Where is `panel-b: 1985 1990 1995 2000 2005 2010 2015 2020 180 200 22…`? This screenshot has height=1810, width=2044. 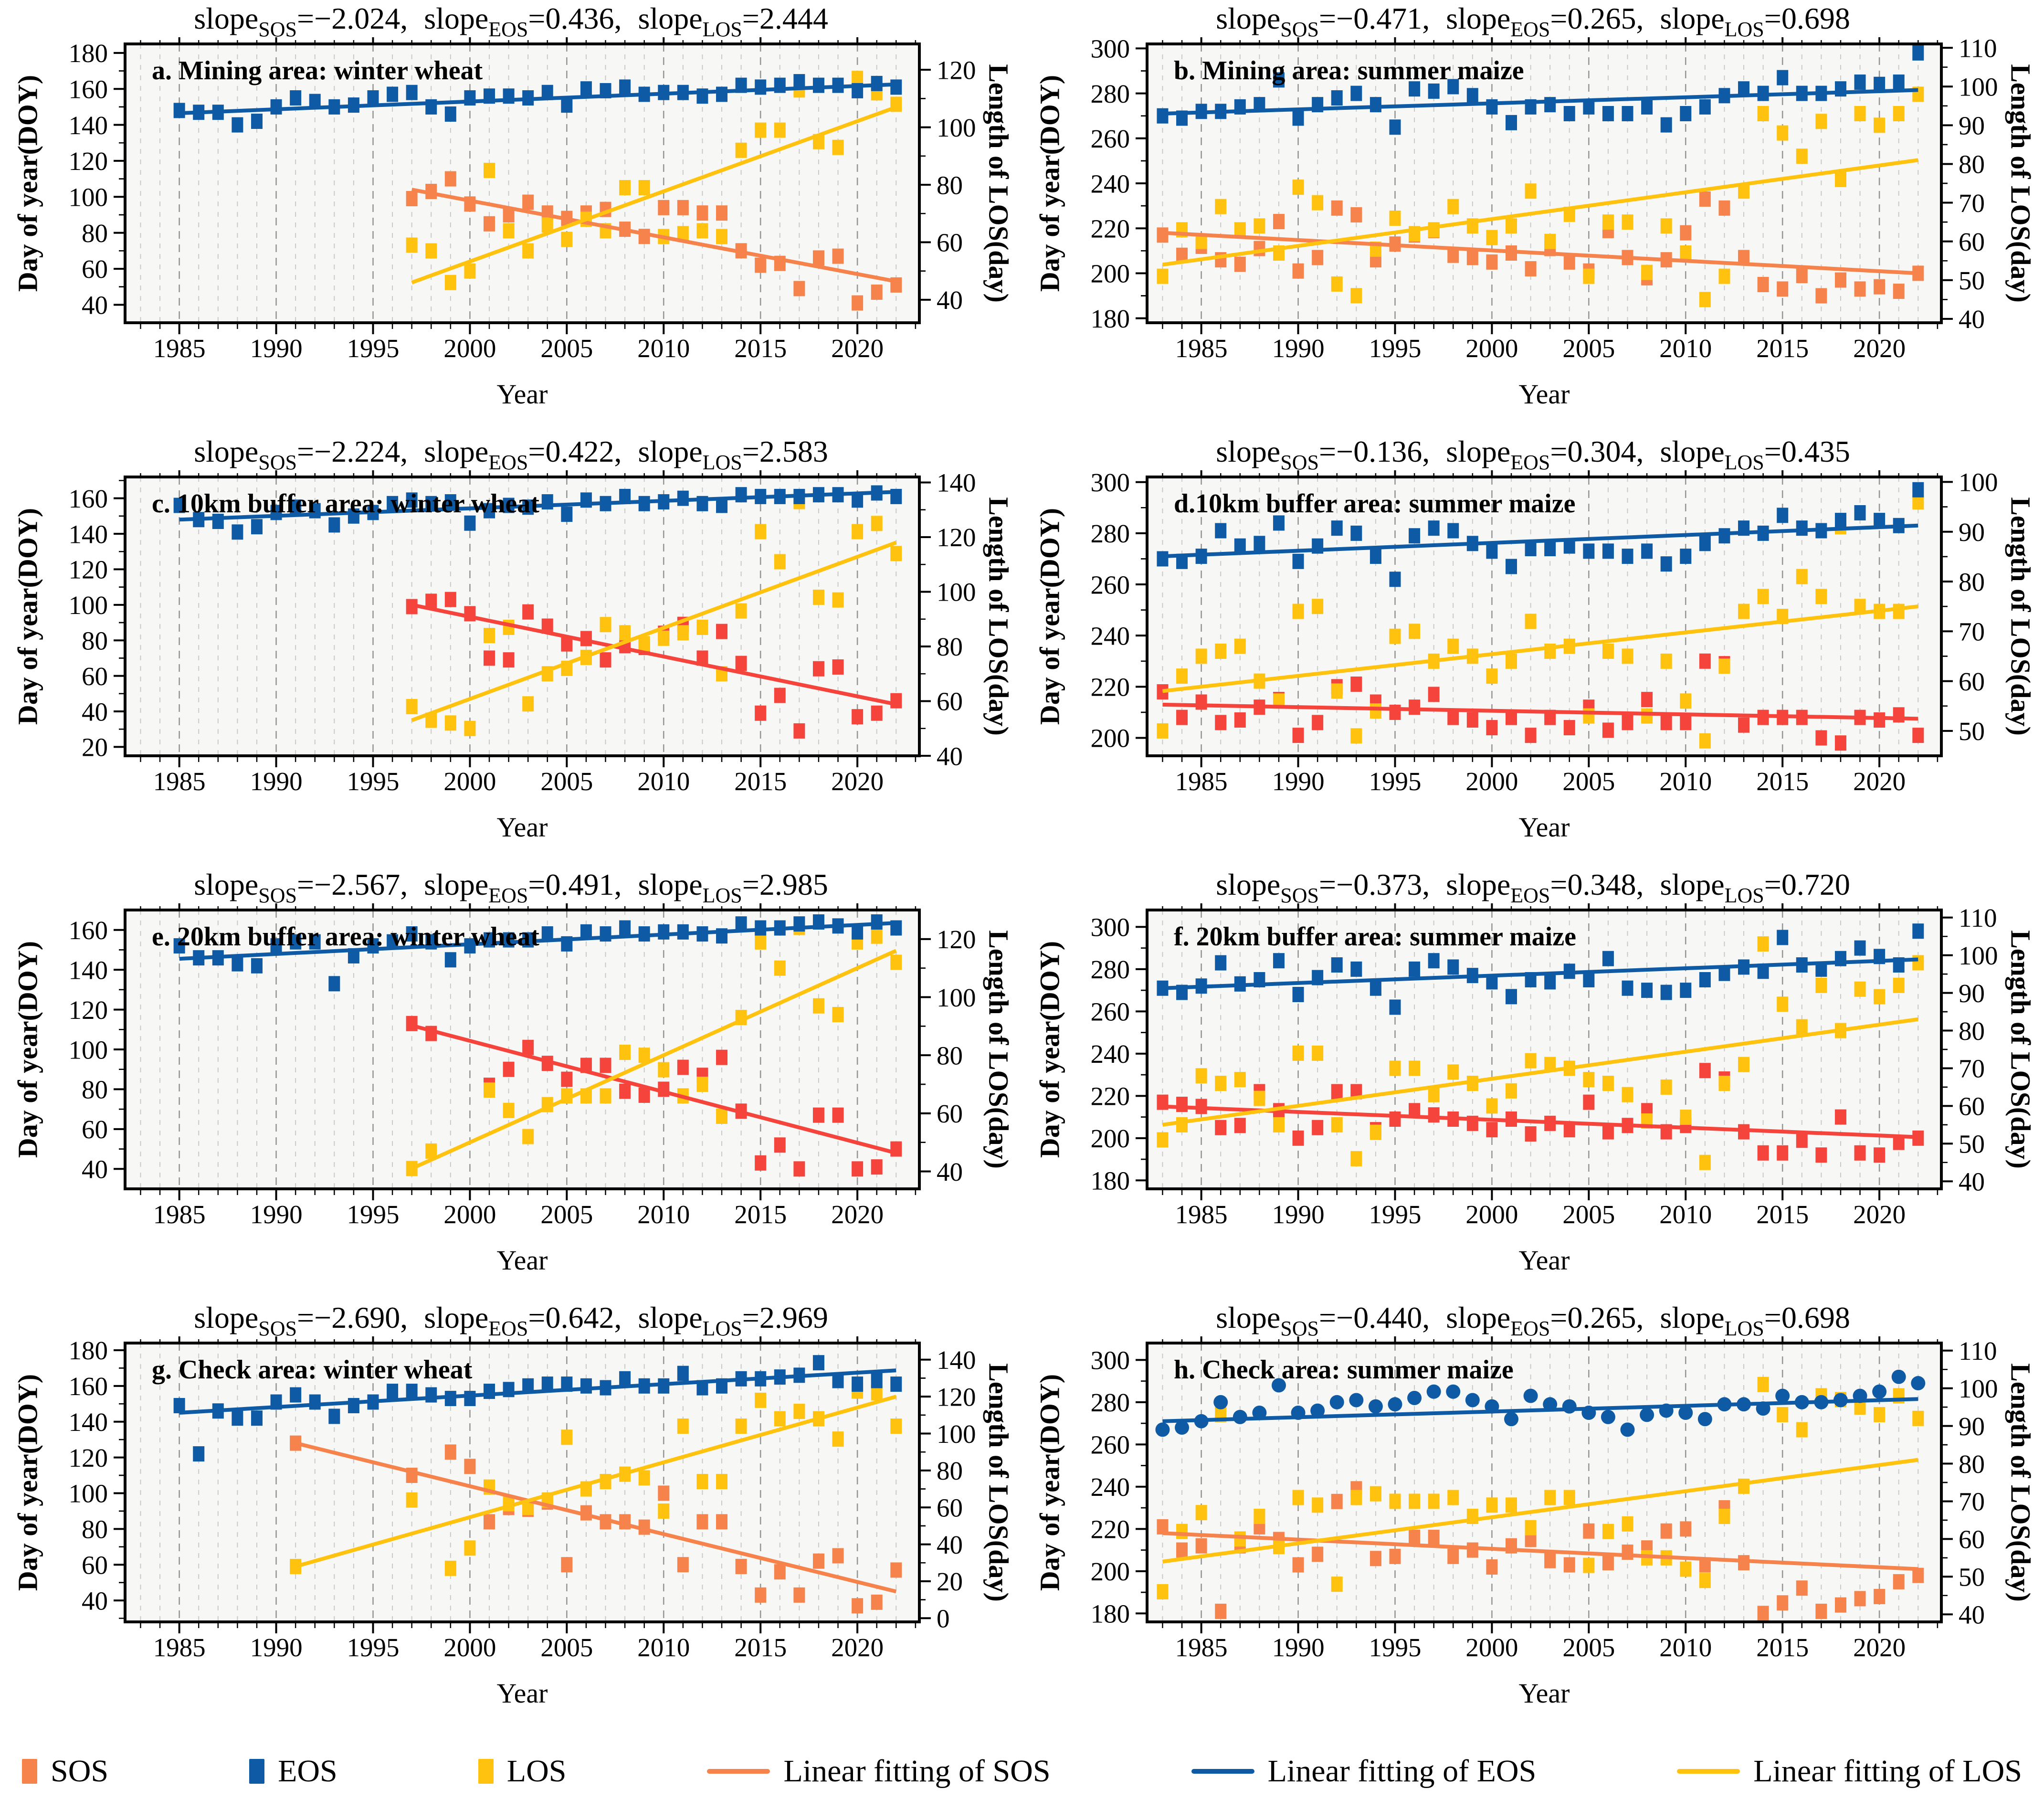 panel-b: 1985 1990 1995 2000 2005 2010 2015 2020 180 200 22… is located at coordinates (1533, 217).